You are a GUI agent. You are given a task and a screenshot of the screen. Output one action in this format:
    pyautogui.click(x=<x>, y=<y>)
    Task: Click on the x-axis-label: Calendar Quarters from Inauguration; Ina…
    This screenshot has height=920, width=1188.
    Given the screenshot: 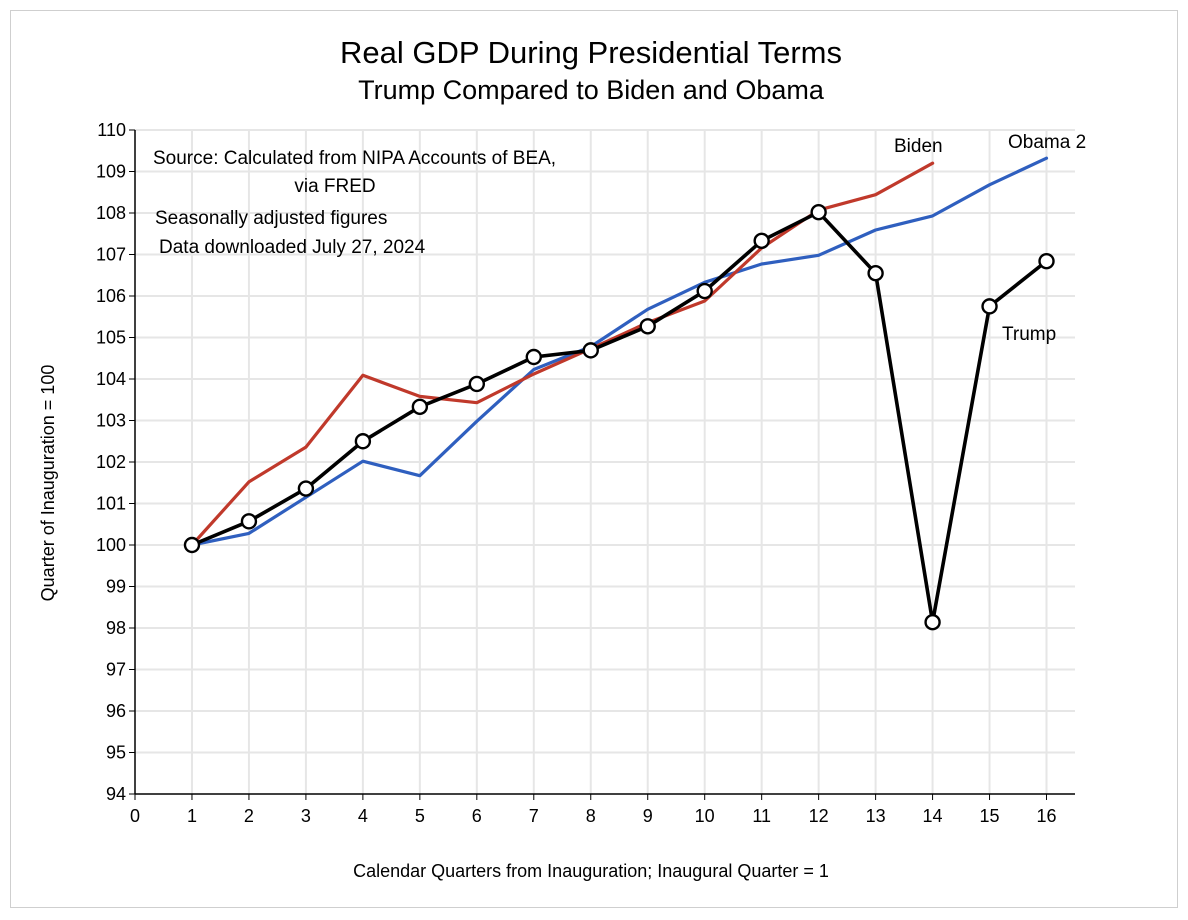 What is the action you would take?
    pyautogui.click(x=591, y=871)
    